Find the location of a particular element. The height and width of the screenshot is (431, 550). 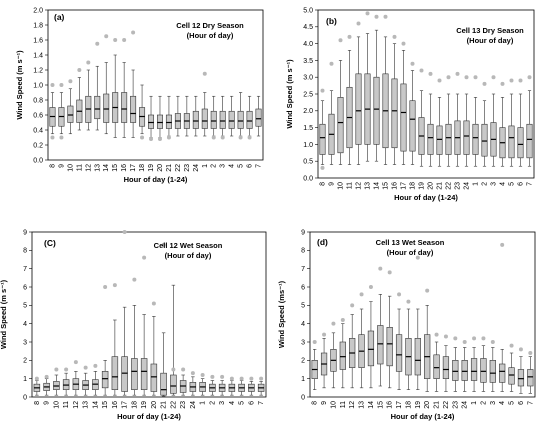

x-tick-label: 8 is located at coordinates (315, 403).